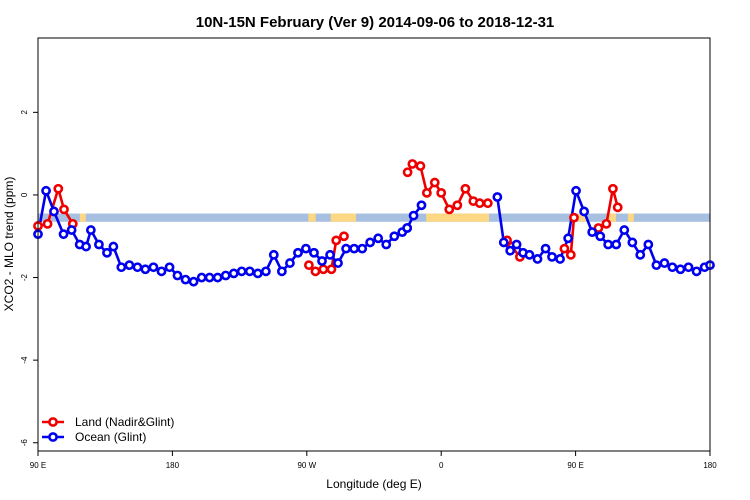 The width and height of the screenshot is (750, 500). Describe the element at coordinates (441, 465) in the screenshot. I see `x-tick-label: 0` at that location.